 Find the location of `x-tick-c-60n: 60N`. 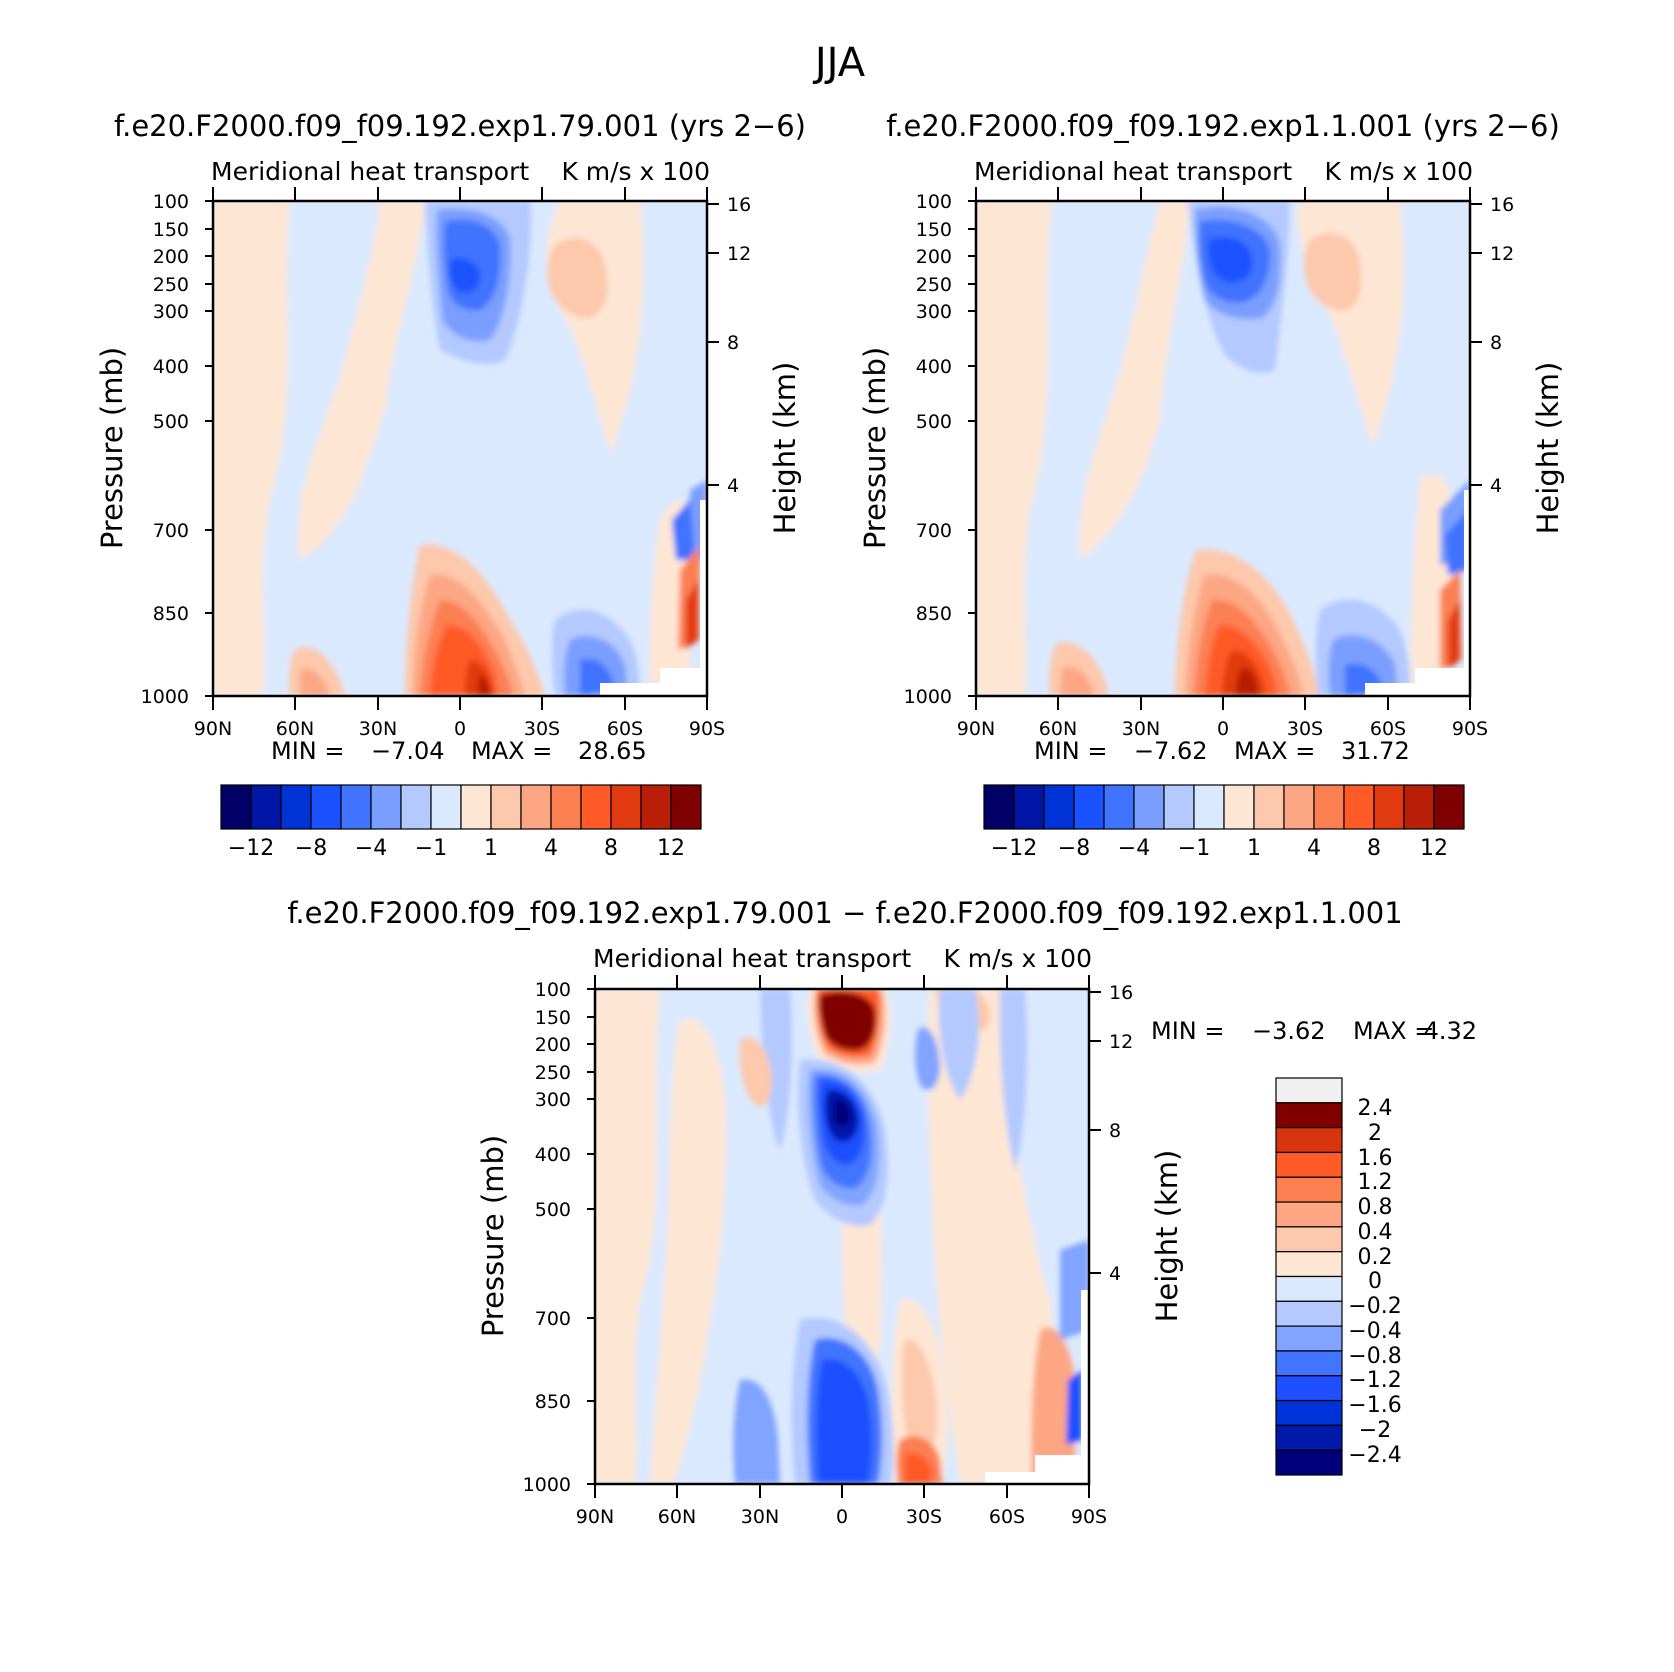

x-tick-c-60n: 60N is located at coordinates (677, 1517).